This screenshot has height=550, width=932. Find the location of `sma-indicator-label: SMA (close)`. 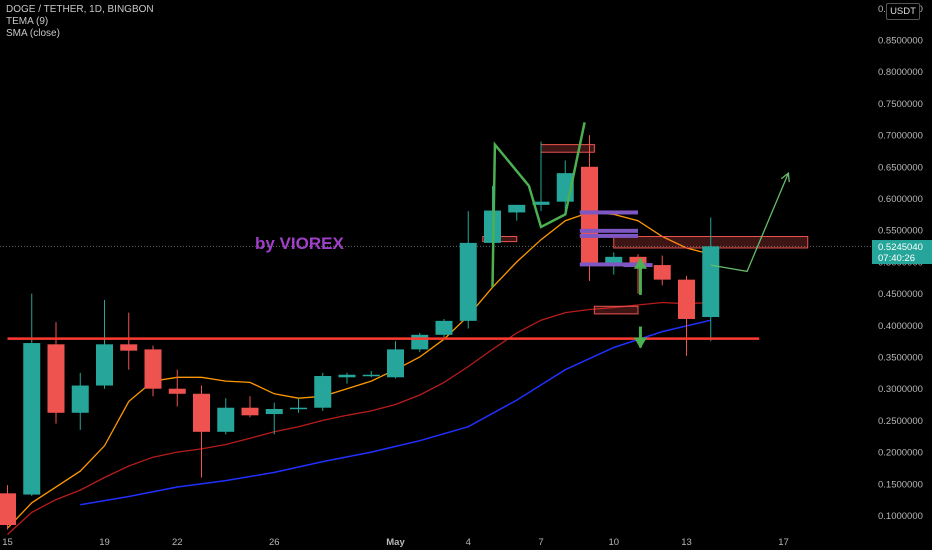

sma-indicator-label: SMA (close) is located at coordinates (33, 33).